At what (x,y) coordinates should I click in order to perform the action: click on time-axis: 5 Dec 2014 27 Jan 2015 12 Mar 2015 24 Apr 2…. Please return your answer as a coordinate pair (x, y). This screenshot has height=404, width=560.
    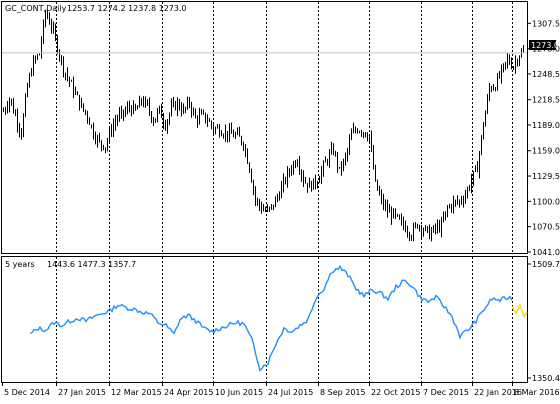
    Looking at the image, I should click on (281, 390).